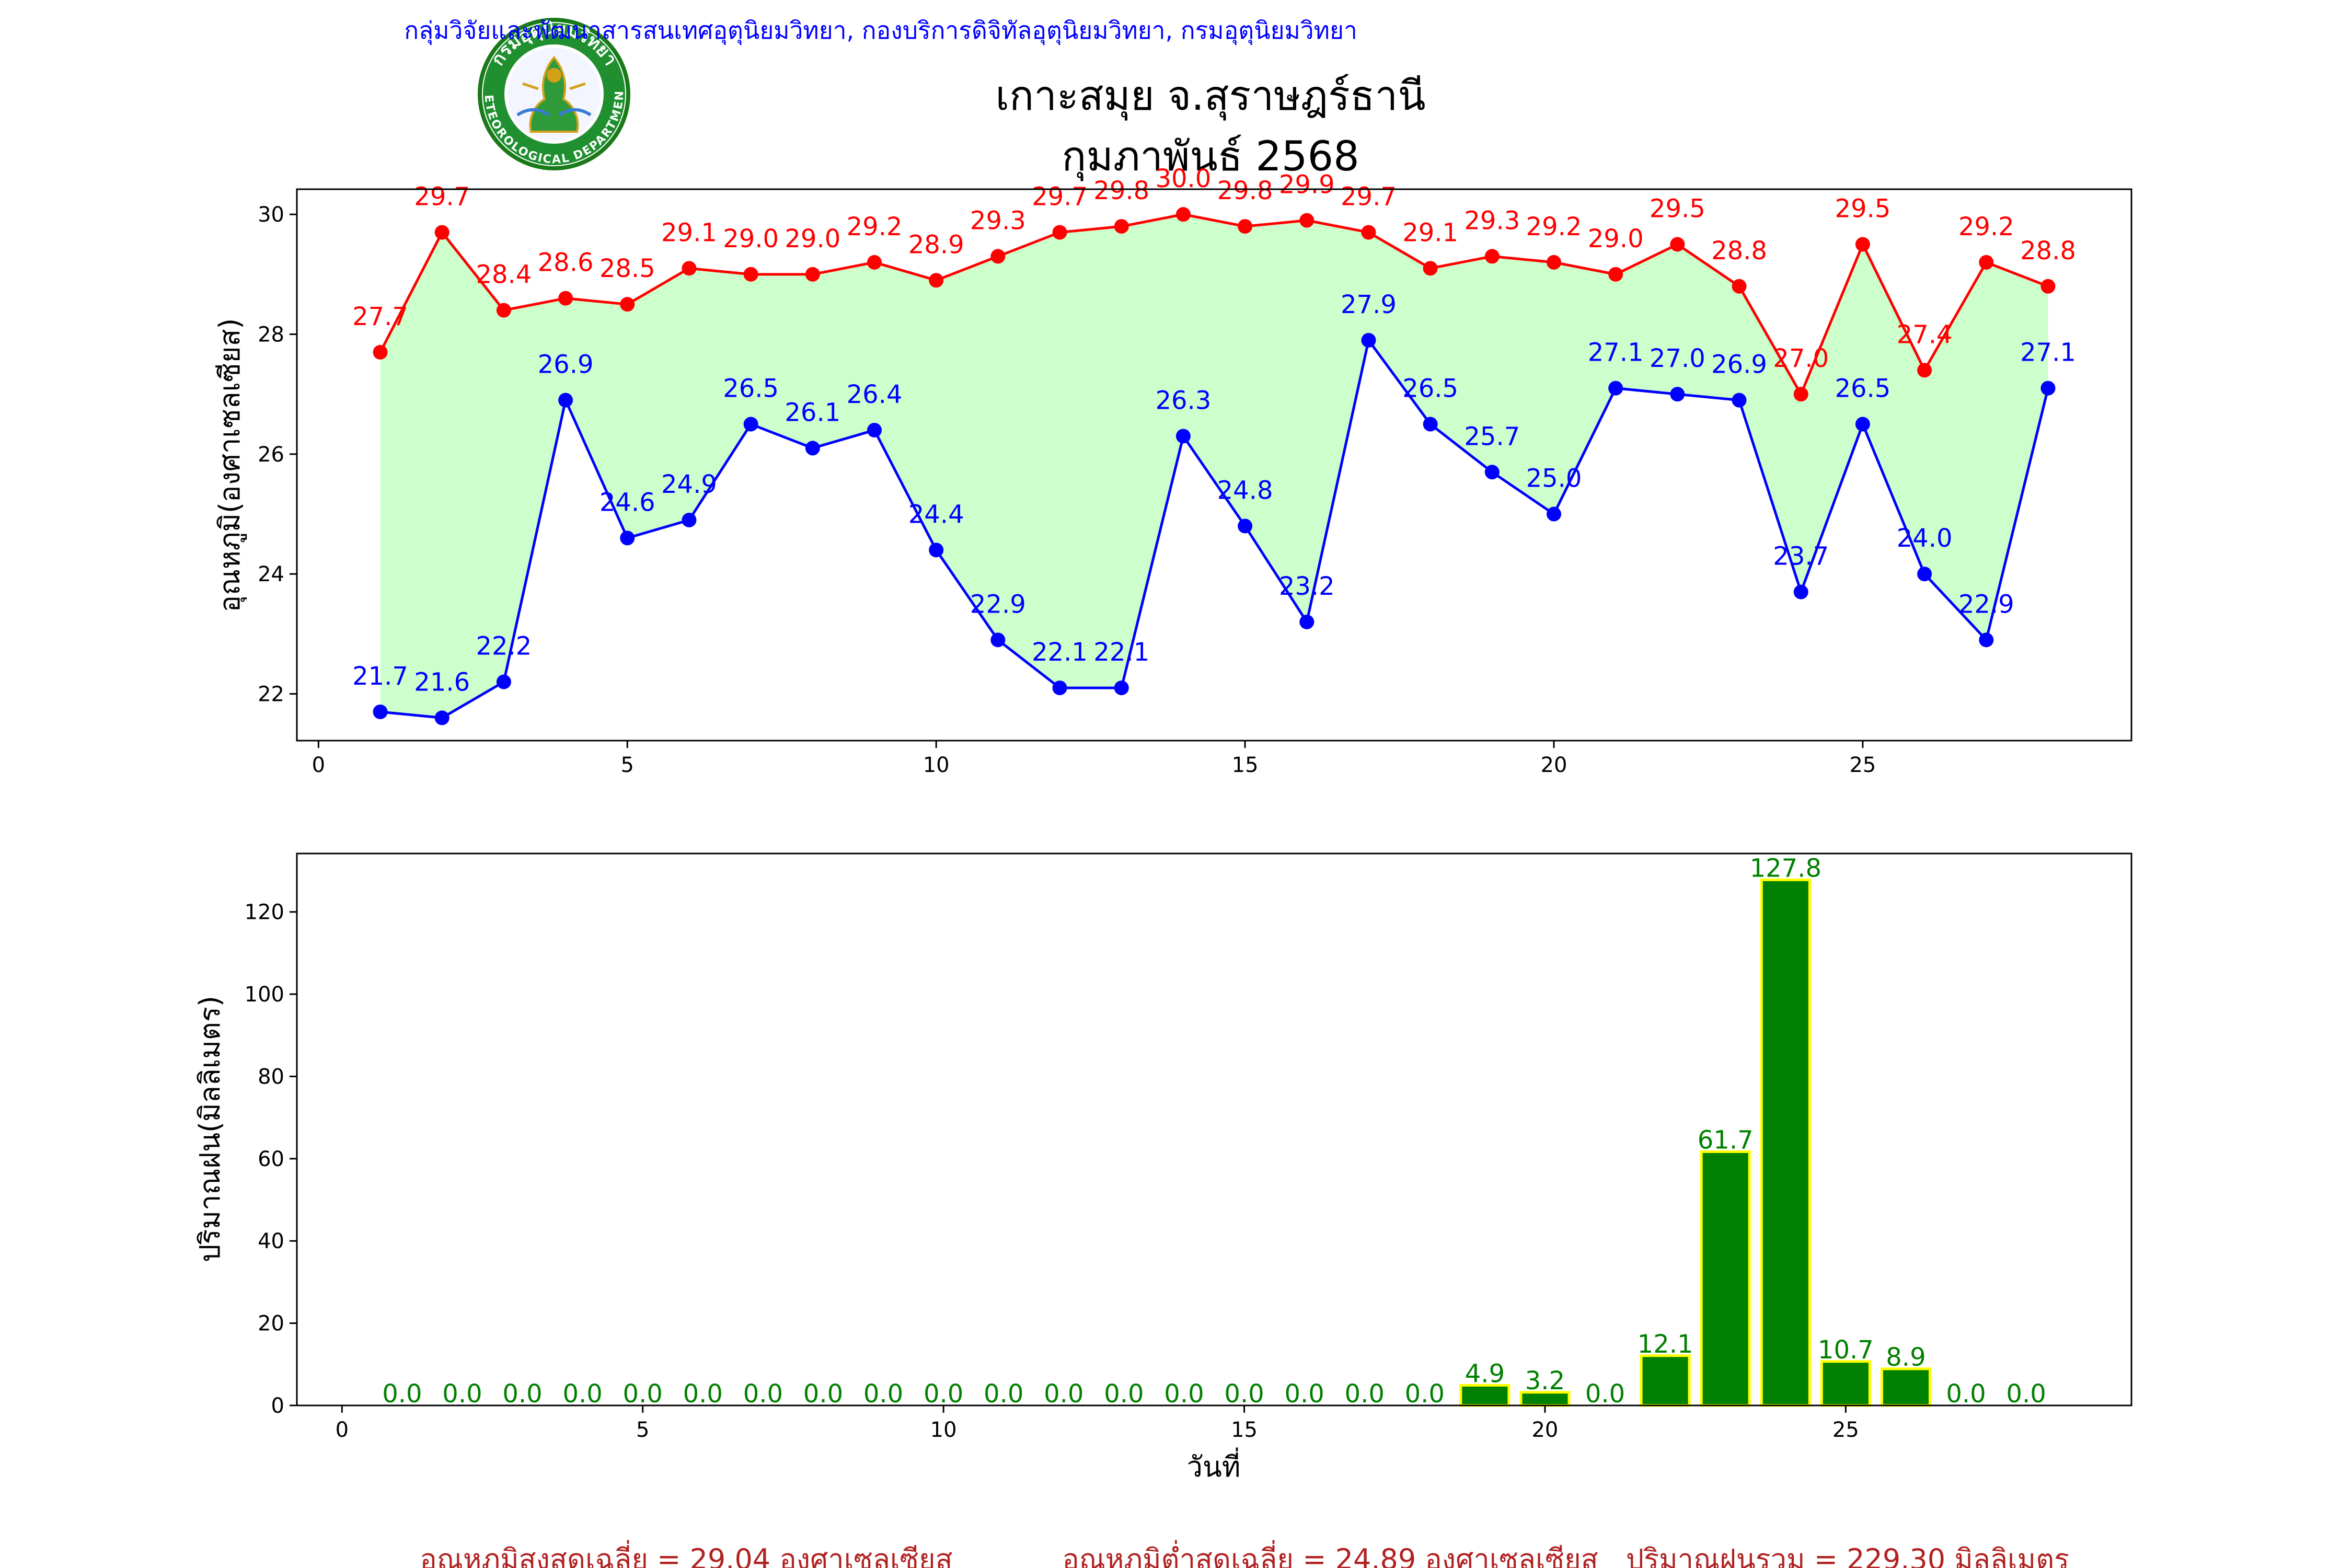 The width and height of the screenshot is (2352, 1568). What do you see at coordinates (566, 364) in the screenshot?
I see `min-temperature-label: 26.9` at bounding box center [566, 364].